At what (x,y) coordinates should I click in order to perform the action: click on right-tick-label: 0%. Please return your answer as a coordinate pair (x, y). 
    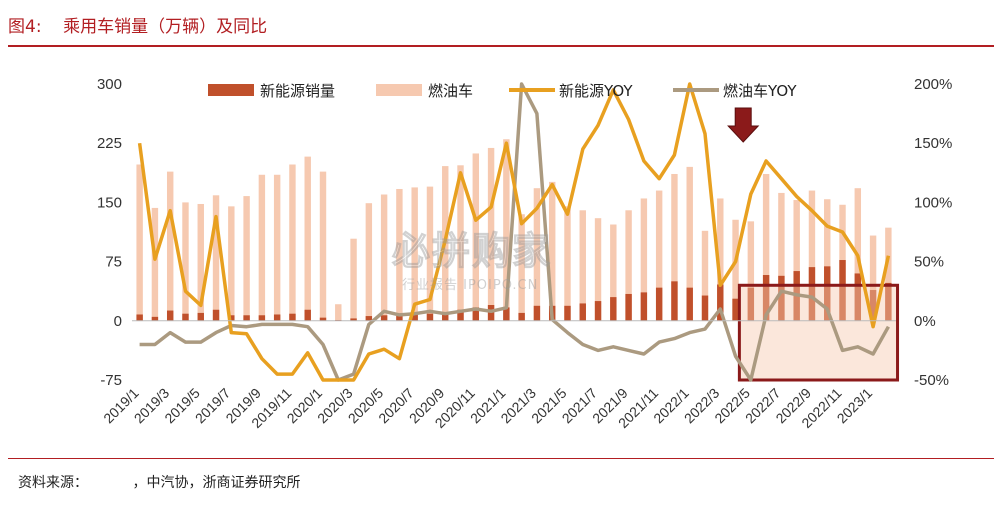
    Looking at the image, I should click on (925, 321).